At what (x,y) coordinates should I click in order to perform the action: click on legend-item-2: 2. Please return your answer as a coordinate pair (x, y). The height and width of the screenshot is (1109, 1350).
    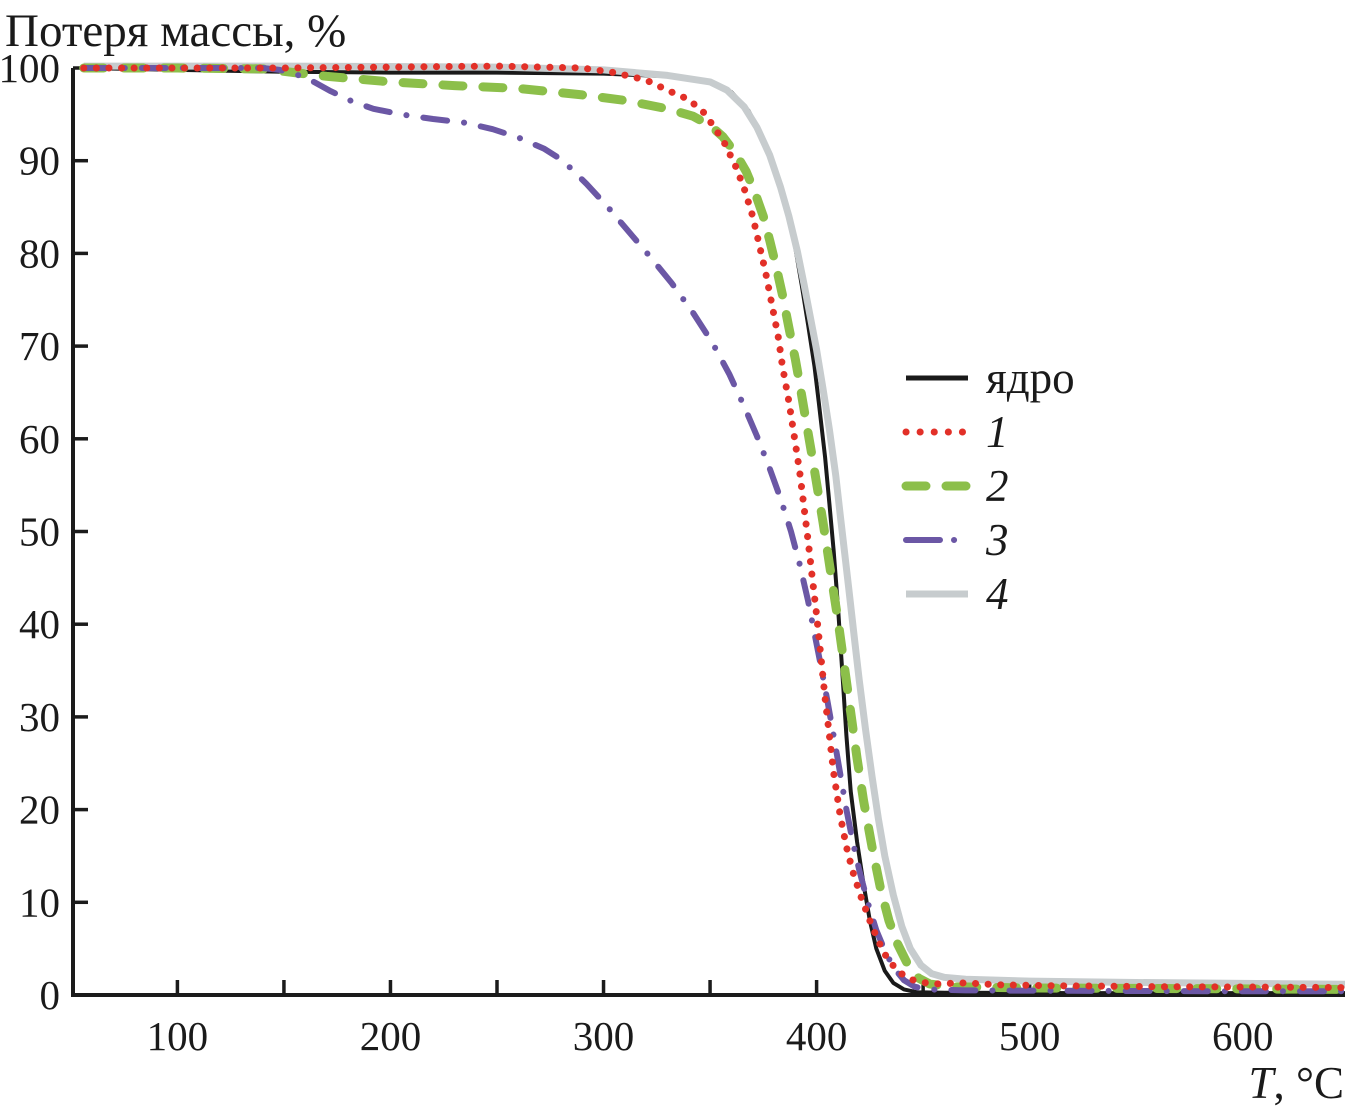
    Looking at the image, I should click on (988, 486).